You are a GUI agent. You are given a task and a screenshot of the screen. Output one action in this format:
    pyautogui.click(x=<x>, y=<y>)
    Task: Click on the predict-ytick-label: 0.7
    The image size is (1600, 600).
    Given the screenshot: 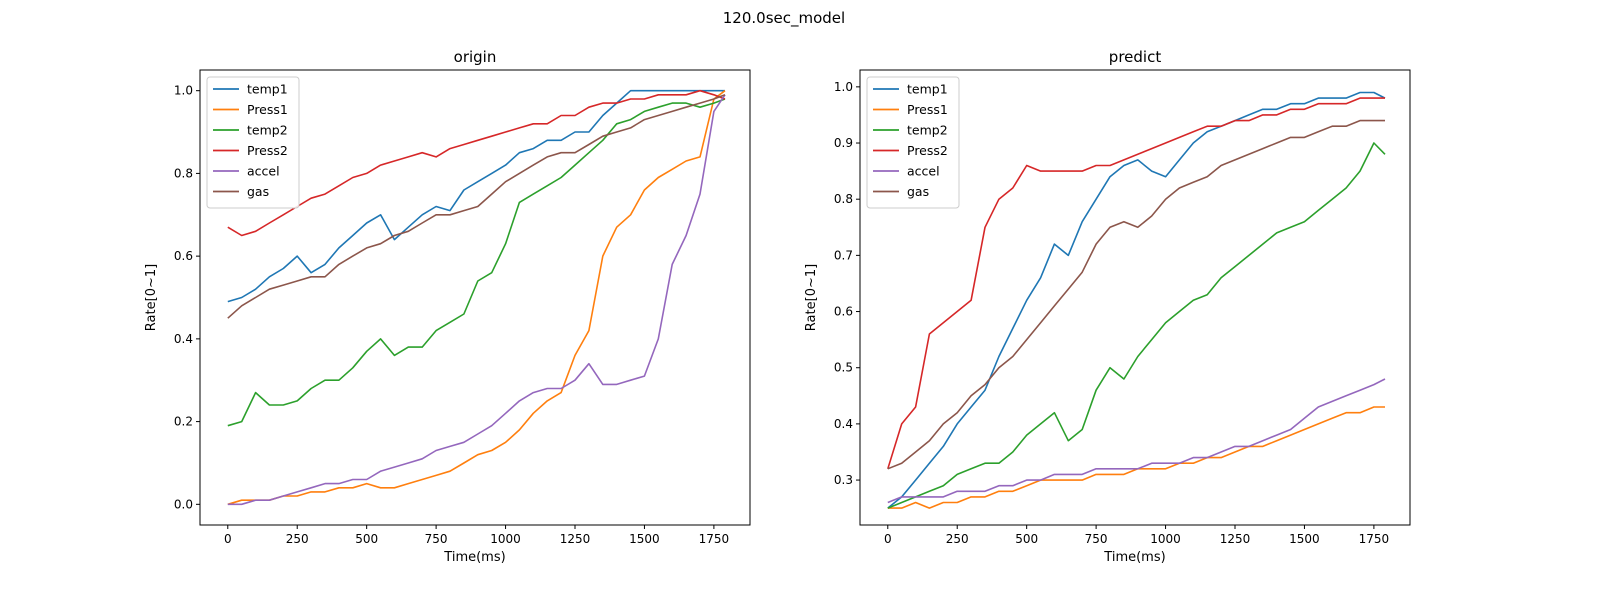 What is the action you would take?
    pyautogui.click(x=843, y=255)
    